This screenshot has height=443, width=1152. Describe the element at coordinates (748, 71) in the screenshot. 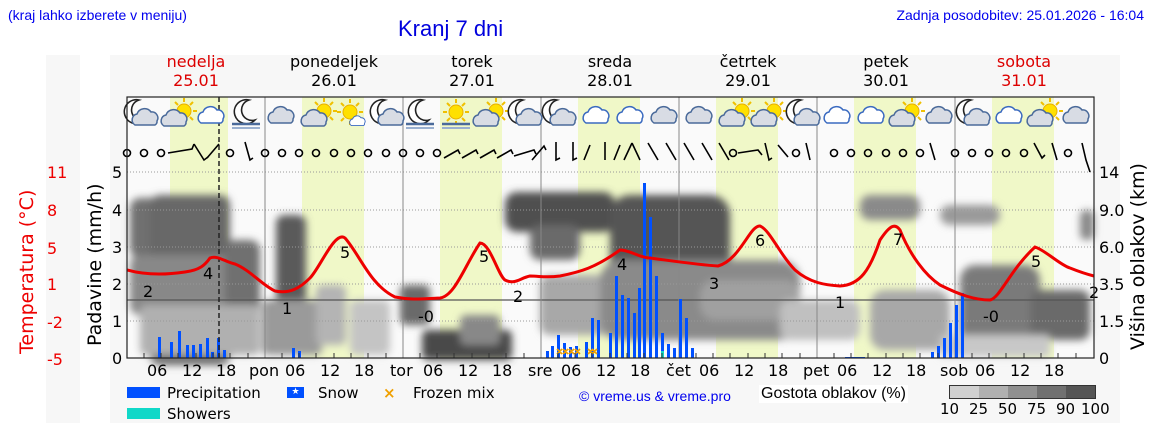

I see `day-header-4: četrtek 29.01` at that location.